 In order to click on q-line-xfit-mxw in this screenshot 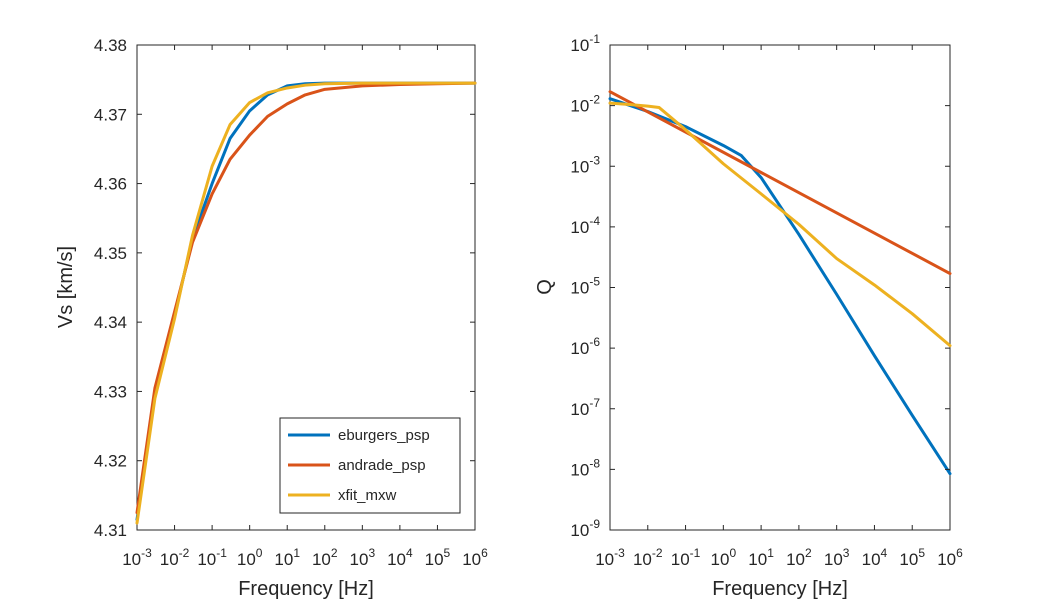, I will do `click(780, 224)`.